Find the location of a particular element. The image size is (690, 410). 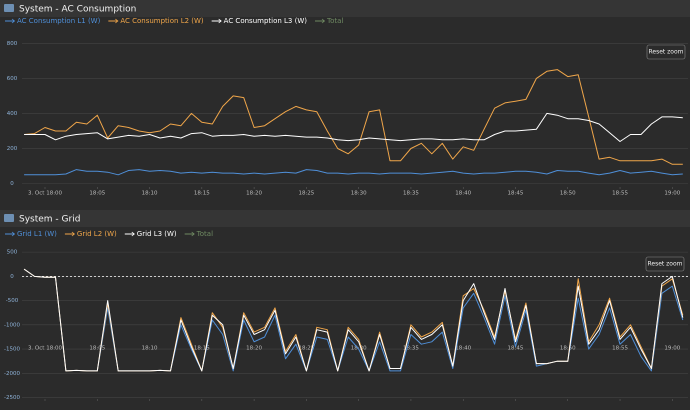

y-tick-label: -1000 is located at coordinates (12, 325).